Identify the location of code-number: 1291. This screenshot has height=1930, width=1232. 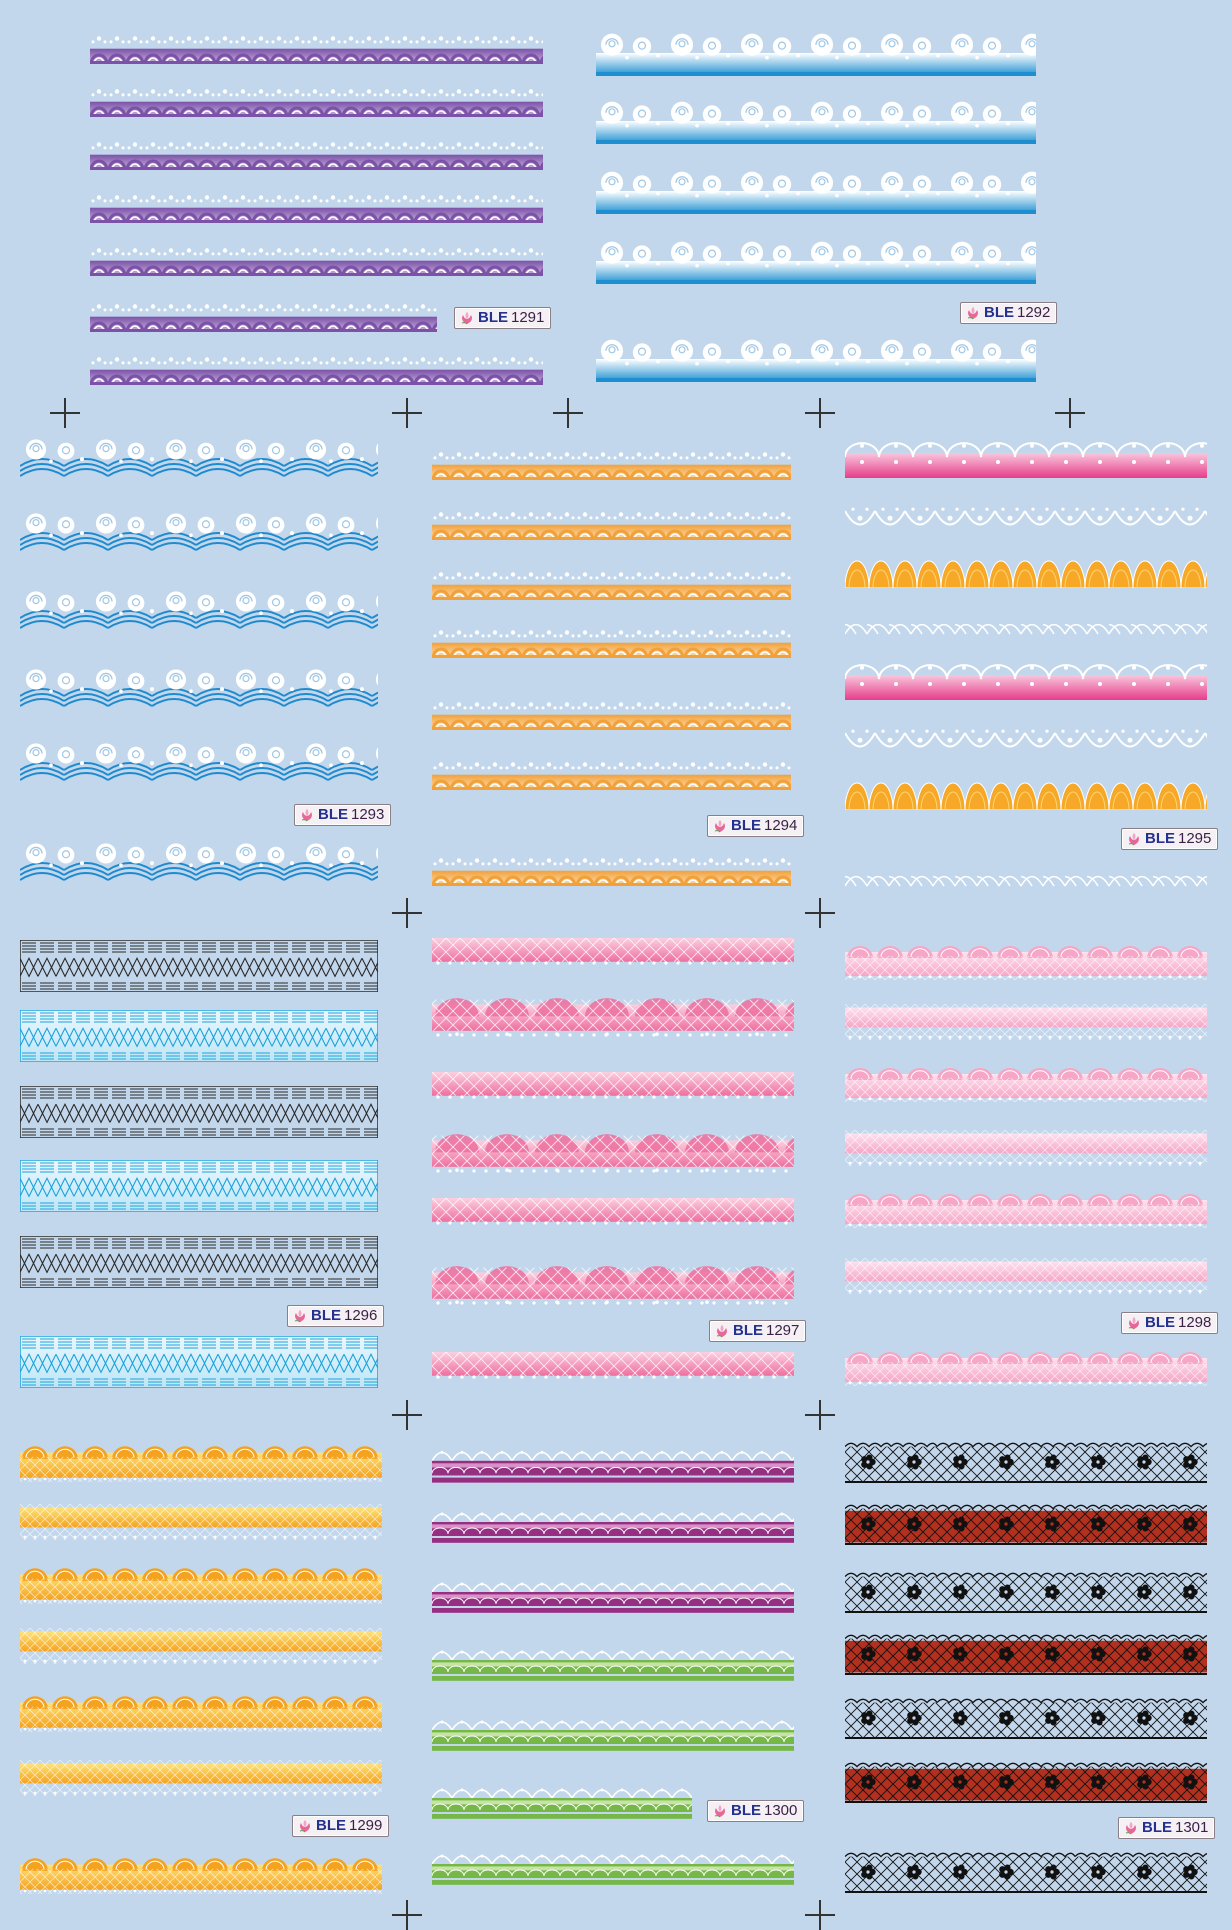
(528, 317).